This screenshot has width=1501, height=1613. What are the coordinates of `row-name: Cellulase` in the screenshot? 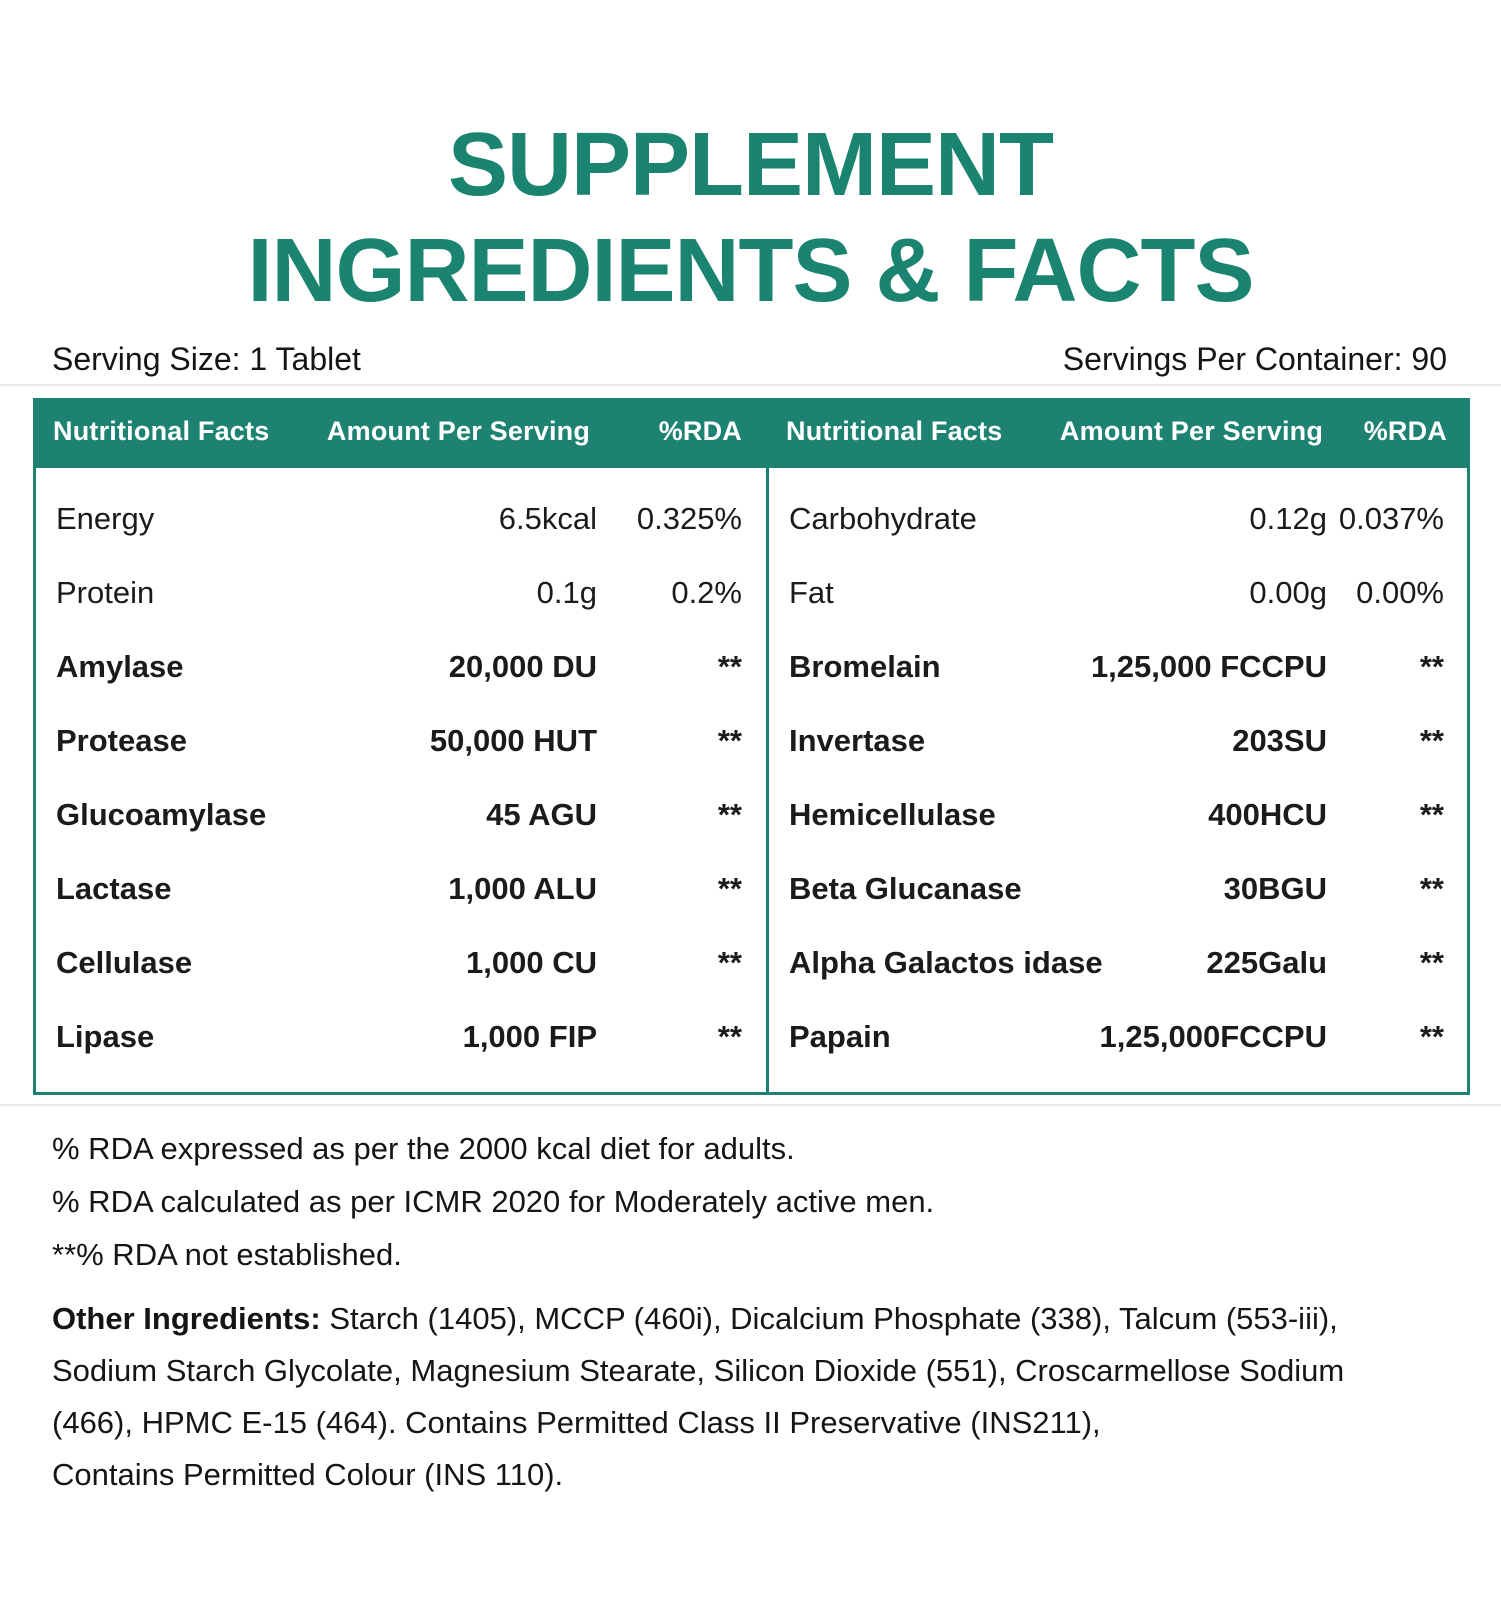 It's located at (124, 962).